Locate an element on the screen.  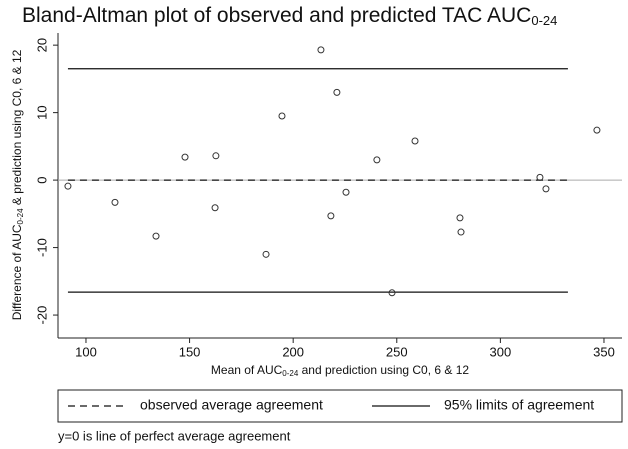
note: y=0 is line of perfect average agreement is located at coordinates (174, 435).